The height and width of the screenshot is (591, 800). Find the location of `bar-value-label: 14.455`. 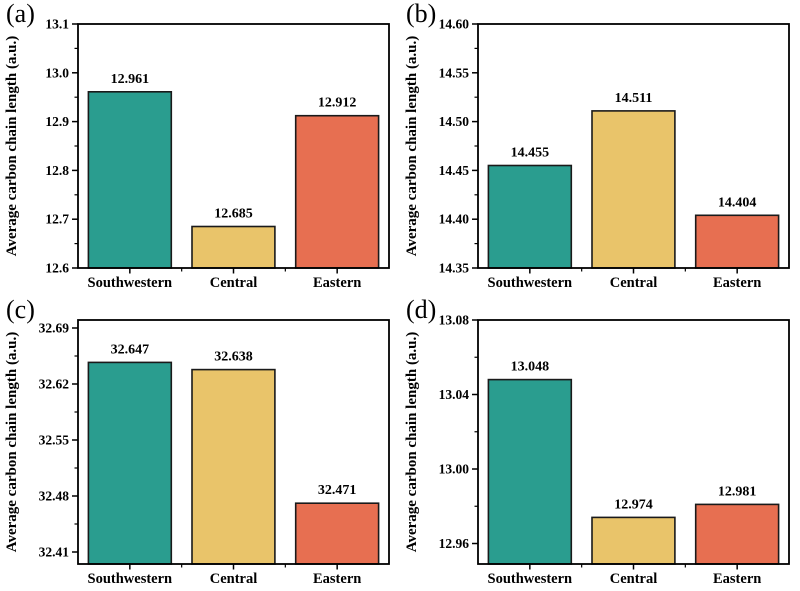

bar-value-label: 14.455 is located at coordinates (530, 153).